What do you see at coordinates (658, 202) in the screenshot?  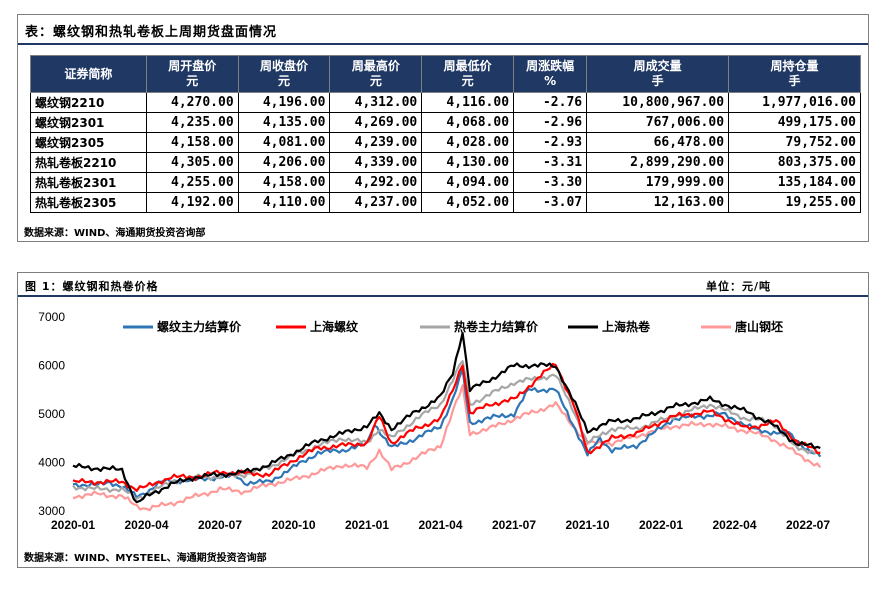 I see `value-cell: 12,163.00` at bounding box center [658, 202].